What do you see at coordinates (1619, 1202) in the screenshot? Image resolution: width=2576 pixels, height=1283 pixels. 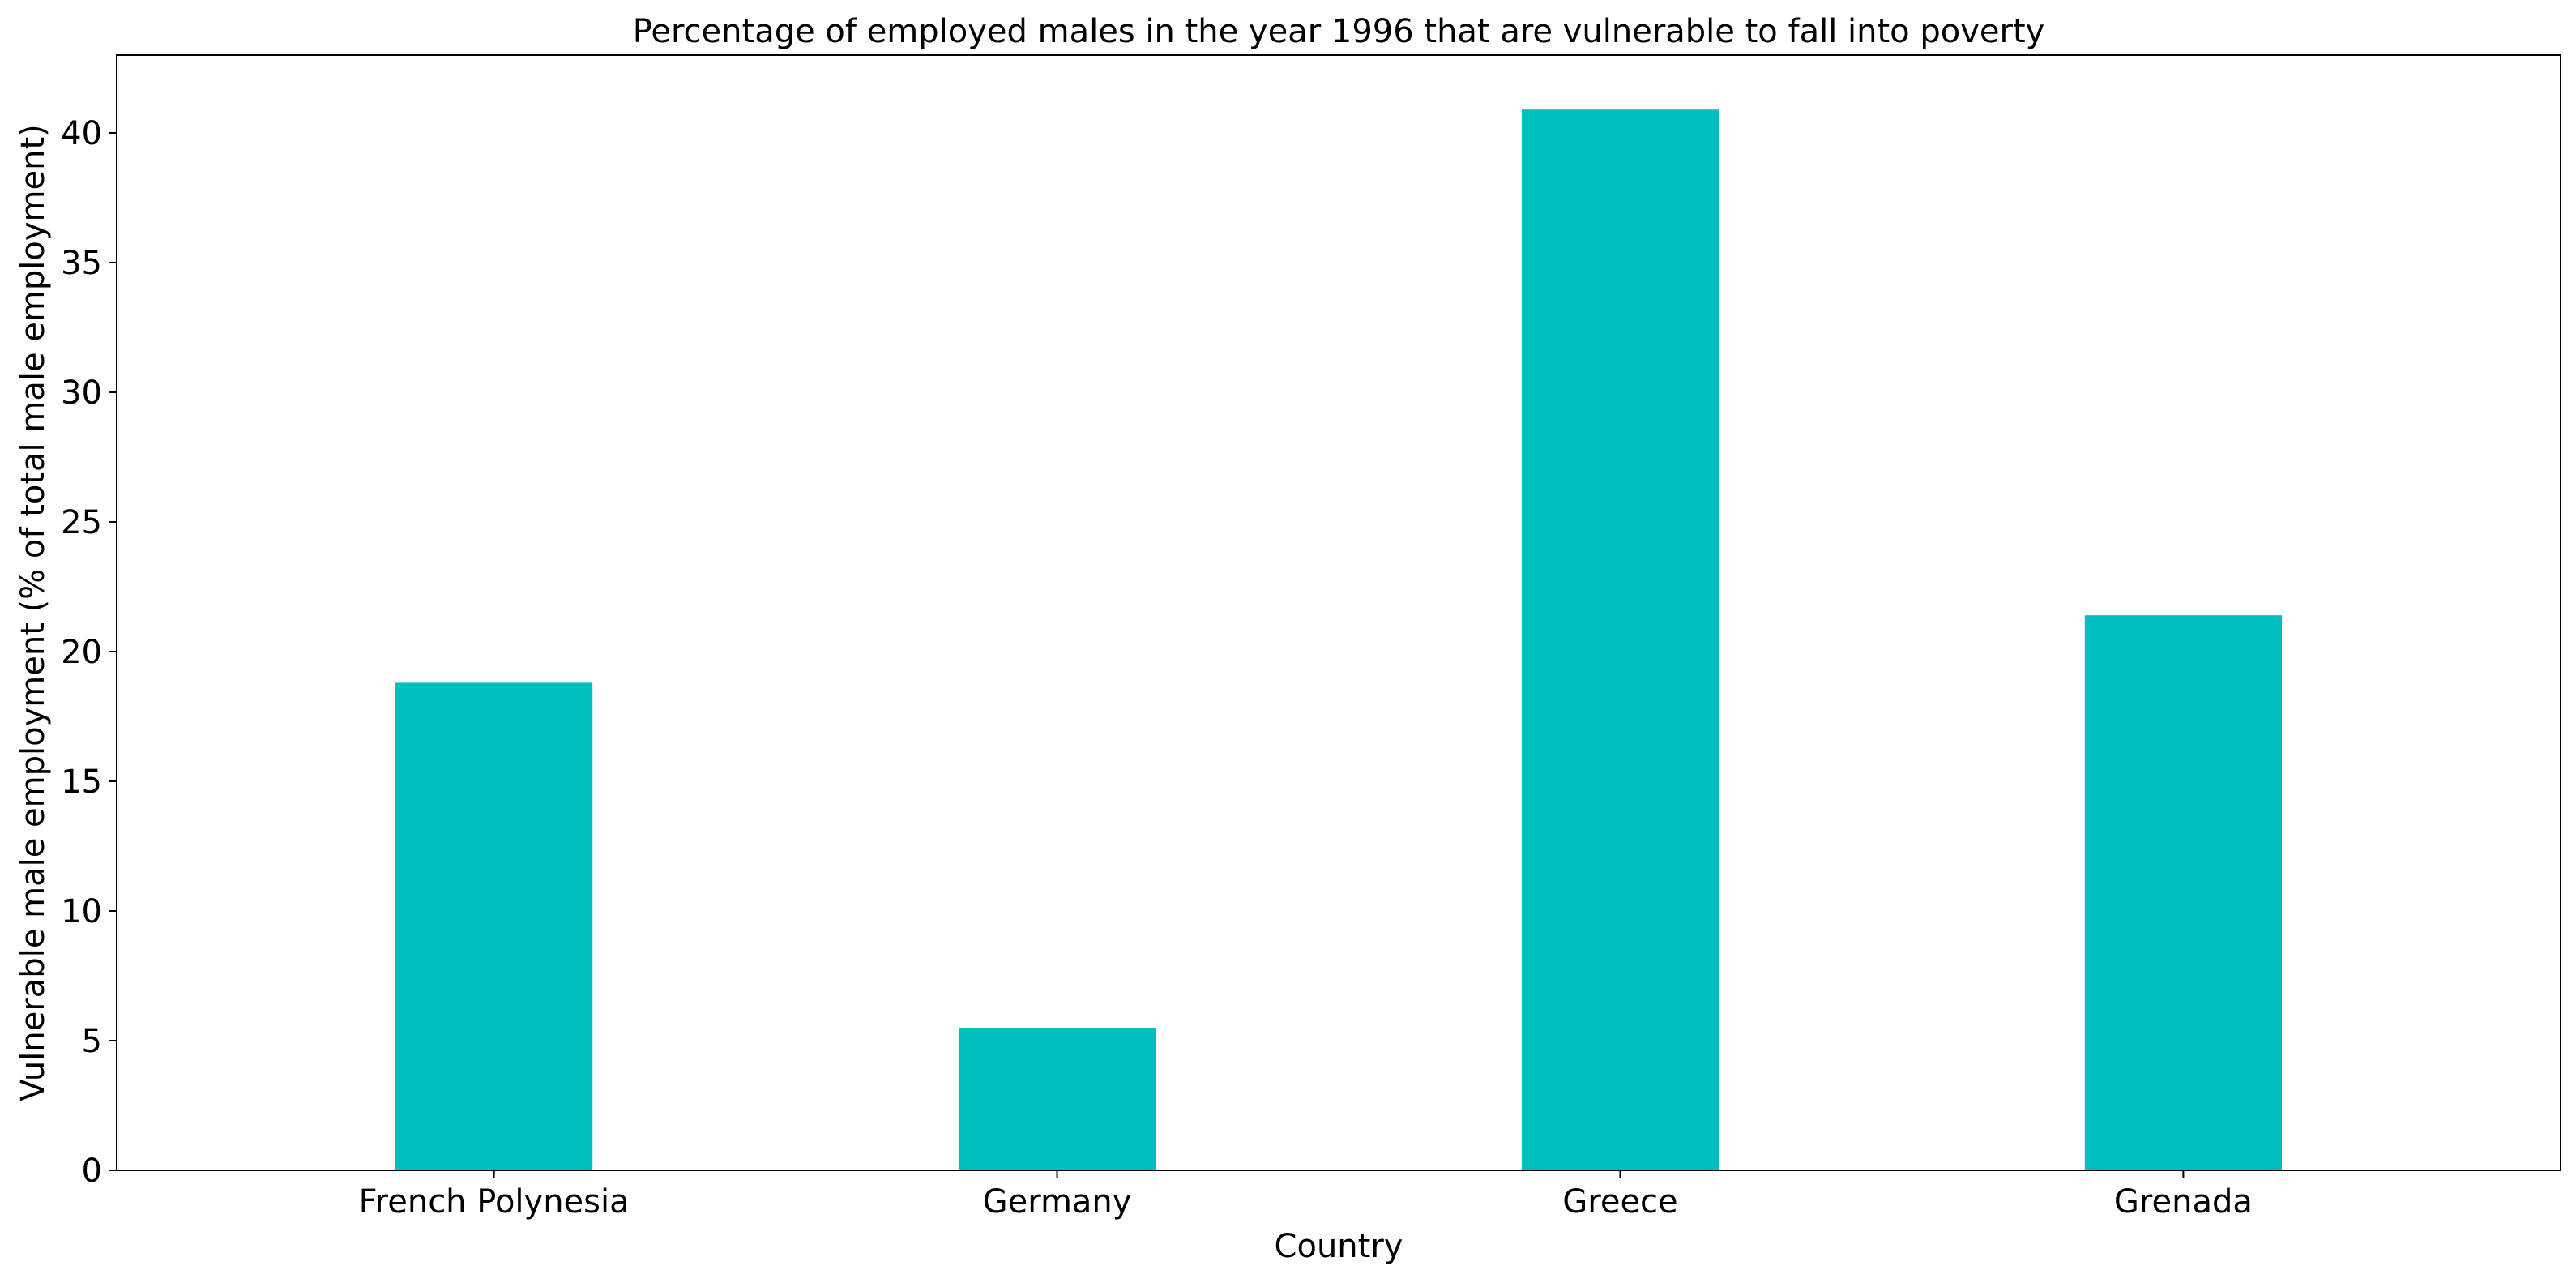 I see `x-tick-label: Greece` at bounding box center [1619, 1202].